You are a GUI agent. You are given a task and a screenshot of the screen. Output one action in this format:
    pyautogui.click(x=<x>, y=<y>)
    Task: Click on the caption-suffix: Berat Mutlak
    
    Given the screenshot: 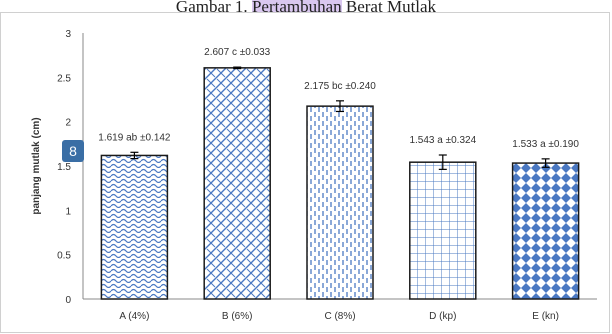 What is the action you would take?
    pyautogui.click(x=389, y=8)
    